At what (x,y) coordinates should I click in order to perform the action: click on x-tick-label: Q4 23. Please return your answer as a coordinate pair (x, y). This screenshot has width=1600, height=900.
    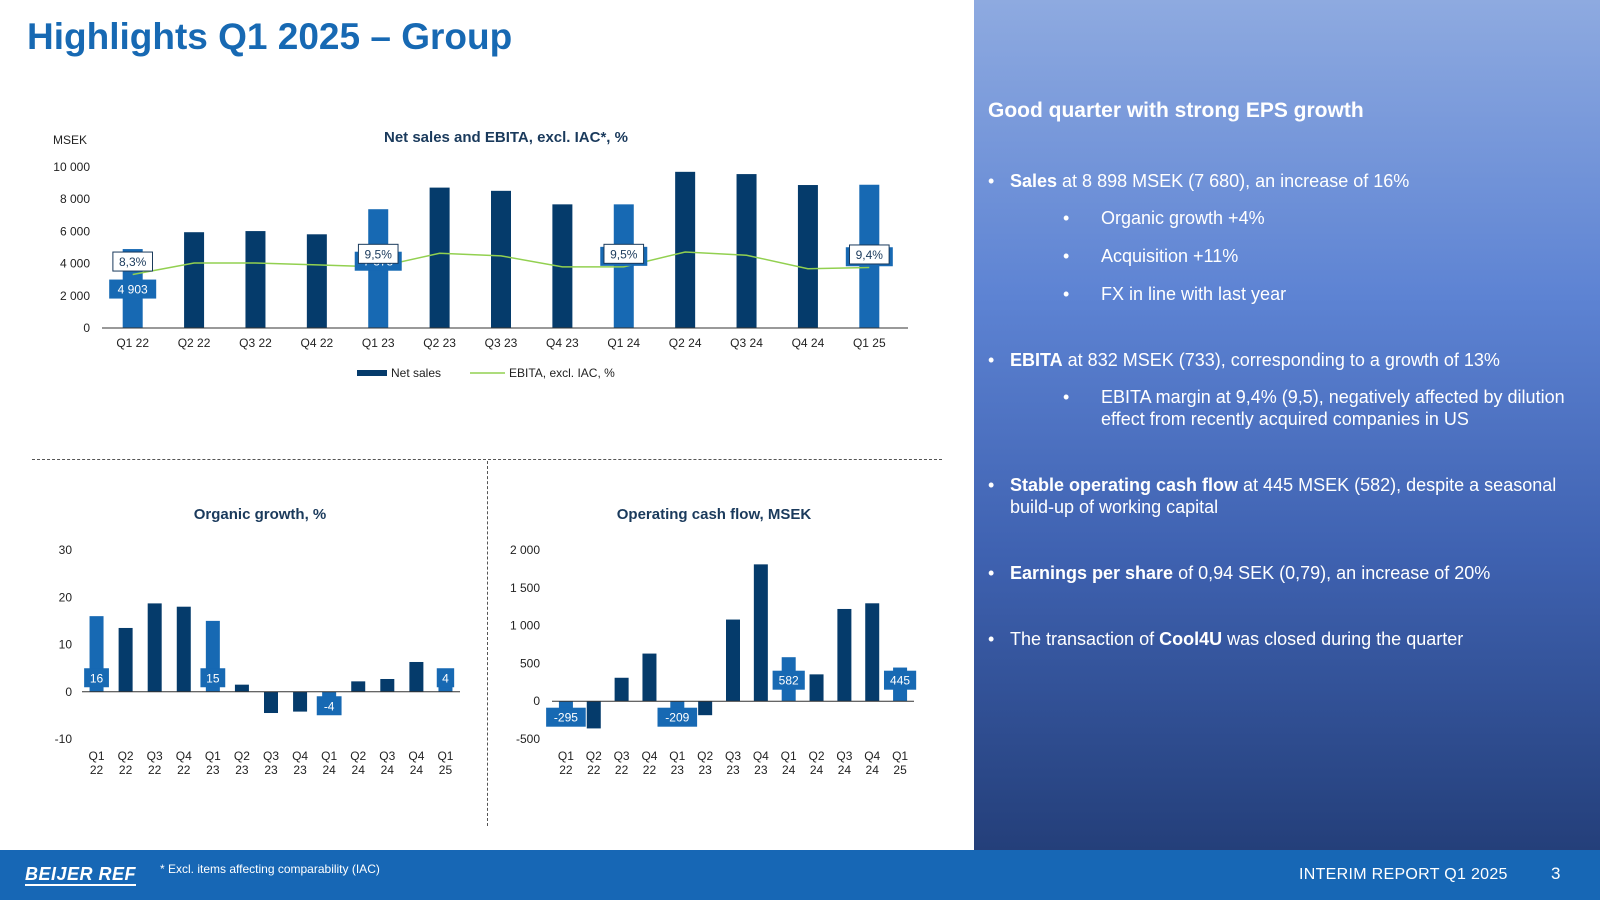
    Looking at the image, I should click on (562, 343).